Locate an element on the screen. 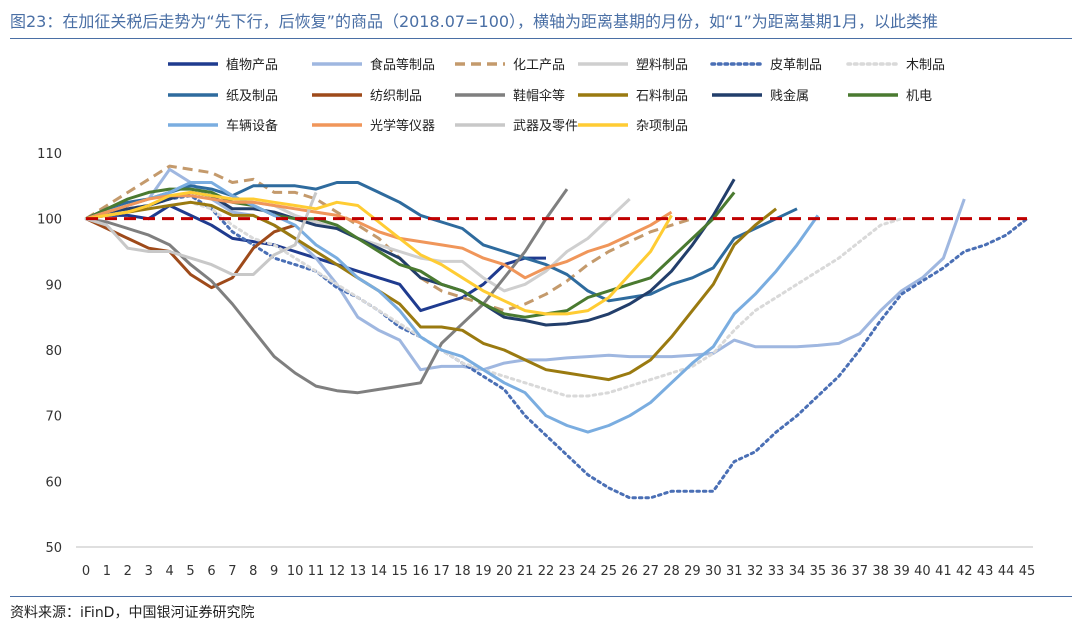 This screenshot has width=1080, height=628. x-tick-label: 3 is located at coordinates (149, 571).